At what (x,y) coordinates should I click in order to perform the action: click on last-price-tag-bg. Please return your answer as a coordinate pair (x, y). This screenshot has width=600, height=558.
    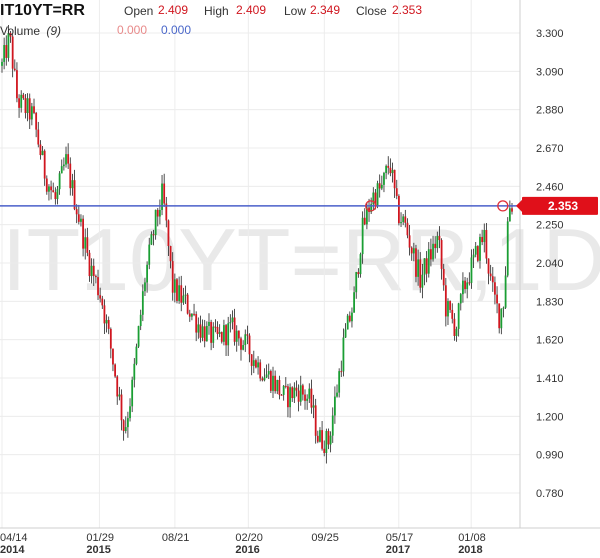
    Looking at the image, I should click on (560, 205).